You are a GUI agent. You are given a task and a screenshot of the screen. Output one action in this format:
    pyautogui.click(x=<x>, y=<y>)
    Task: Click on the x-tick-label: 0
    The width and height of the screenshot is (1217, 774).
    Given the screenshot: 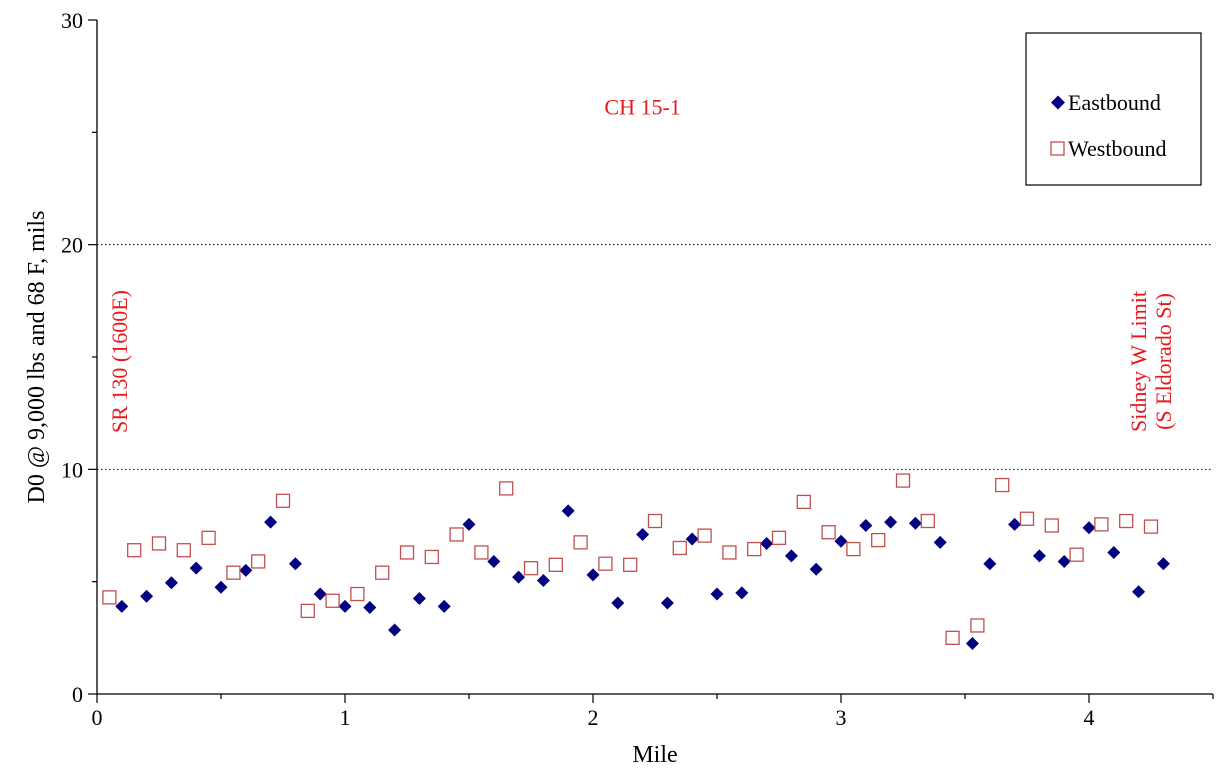 What is the action you would take?
    pyautogui.click(x=97, y=717)
    